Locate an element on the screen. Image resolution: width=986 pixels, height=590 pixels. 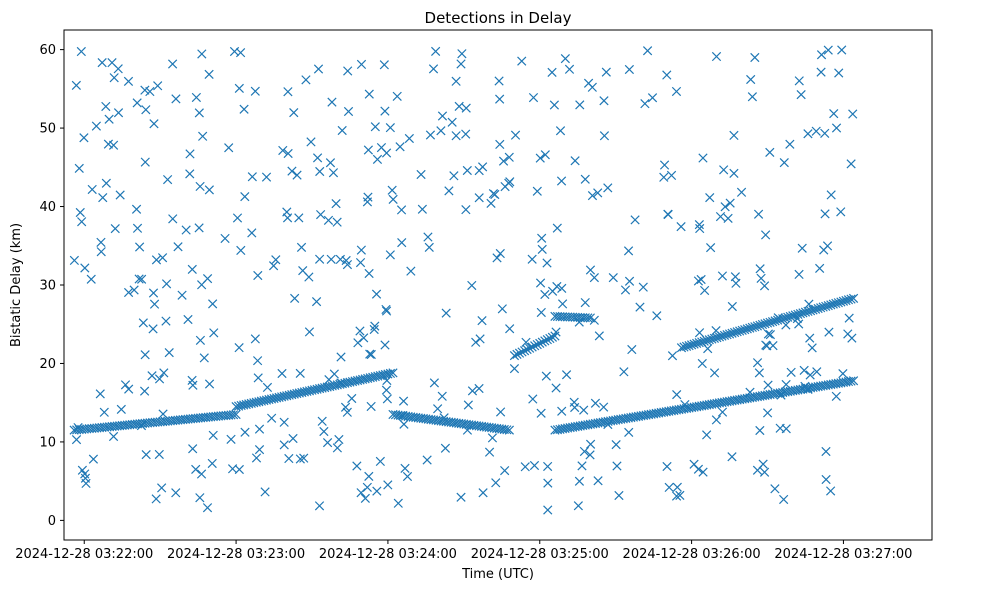
x-axis-label: Time (UTC) is located at coordinates (497, 574).